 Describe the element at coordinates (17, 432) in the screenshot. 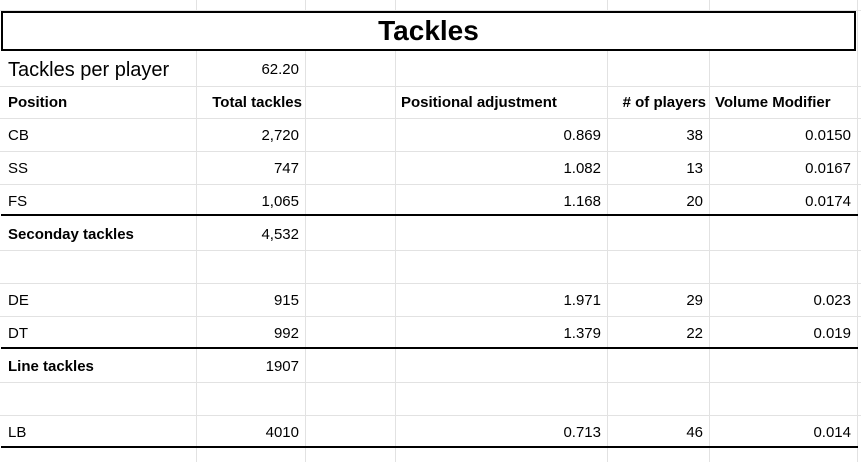

I see `row-position: LB` at that location.